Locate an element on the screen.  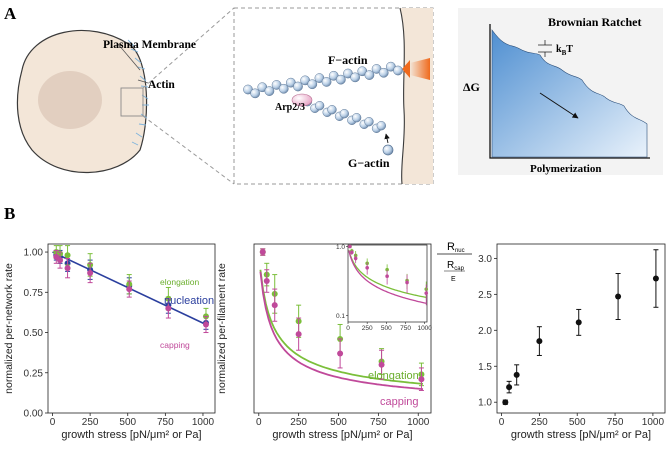
inset-y-tick-label: 0.1 is located at coordinates (340, 316).